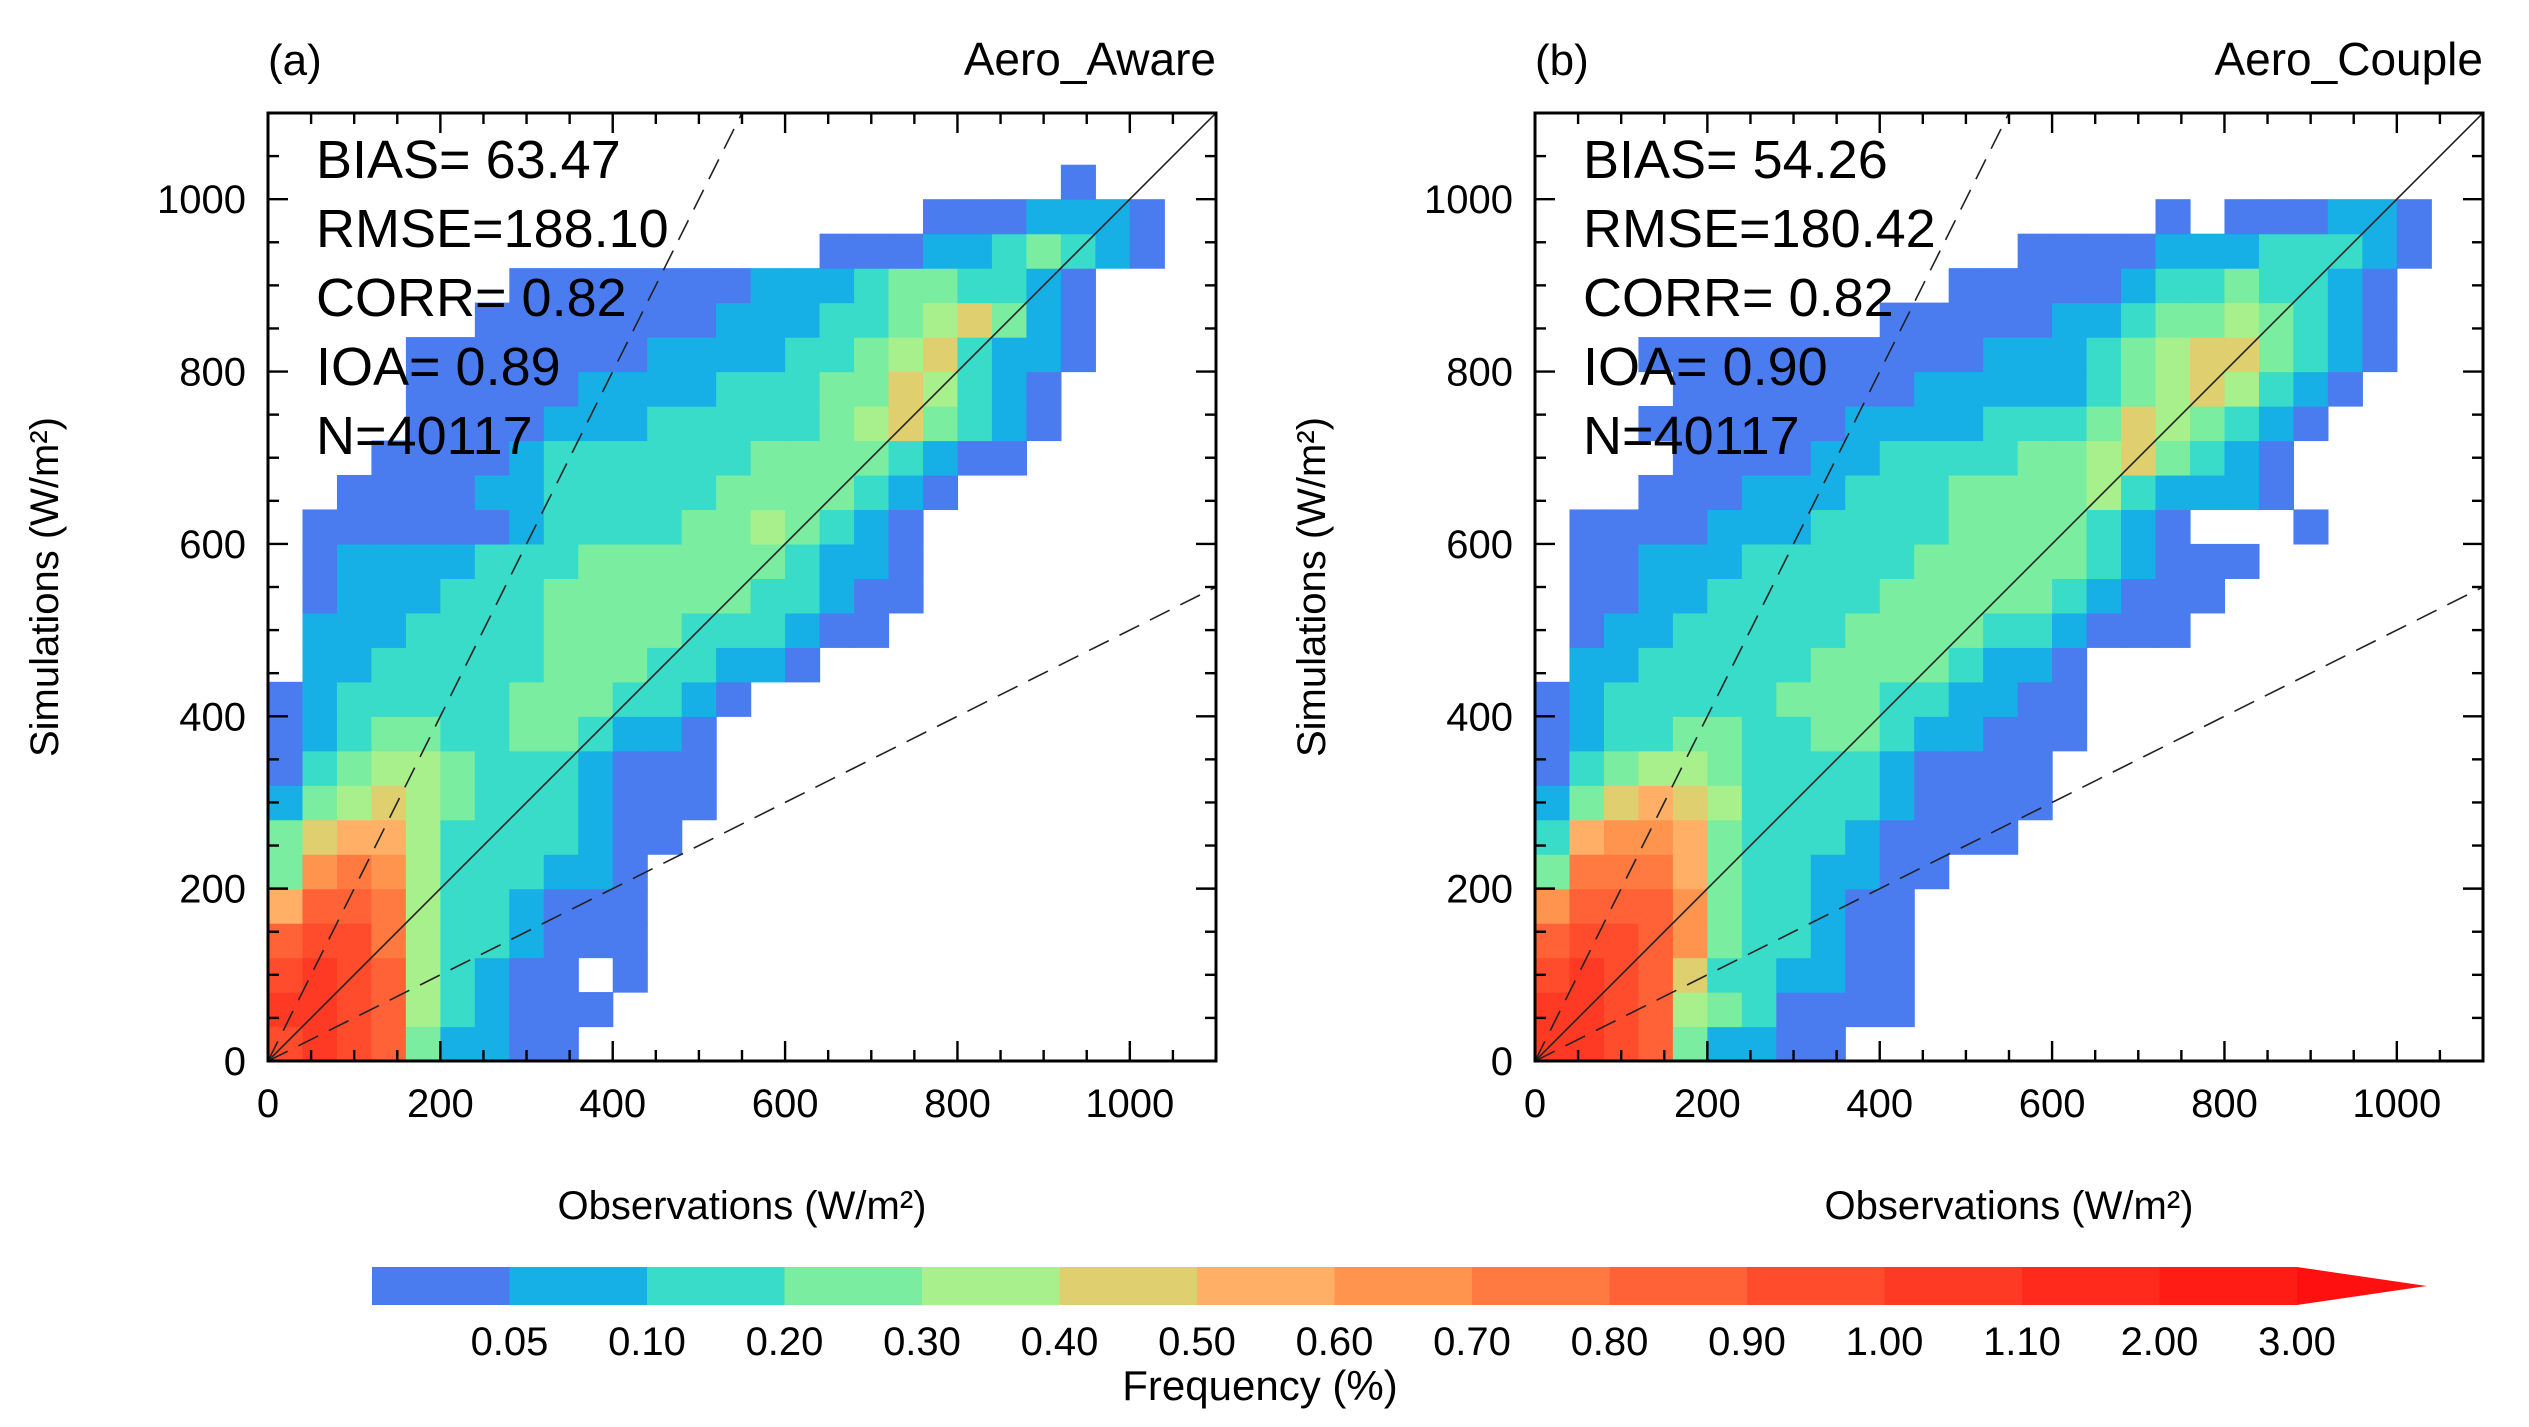  Describe the element at coordinates (1472, 1342) in the screenshot. I see `colorbar-tick-label: 0.70` at that location.